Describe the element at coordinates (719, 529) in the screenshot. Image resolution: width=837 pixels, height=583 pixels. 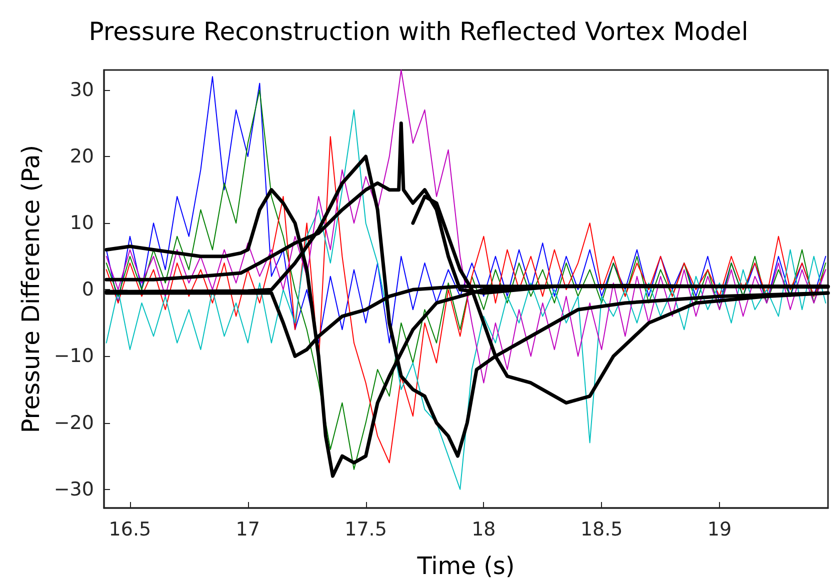
I see `x-tick-label: 19` at that location.